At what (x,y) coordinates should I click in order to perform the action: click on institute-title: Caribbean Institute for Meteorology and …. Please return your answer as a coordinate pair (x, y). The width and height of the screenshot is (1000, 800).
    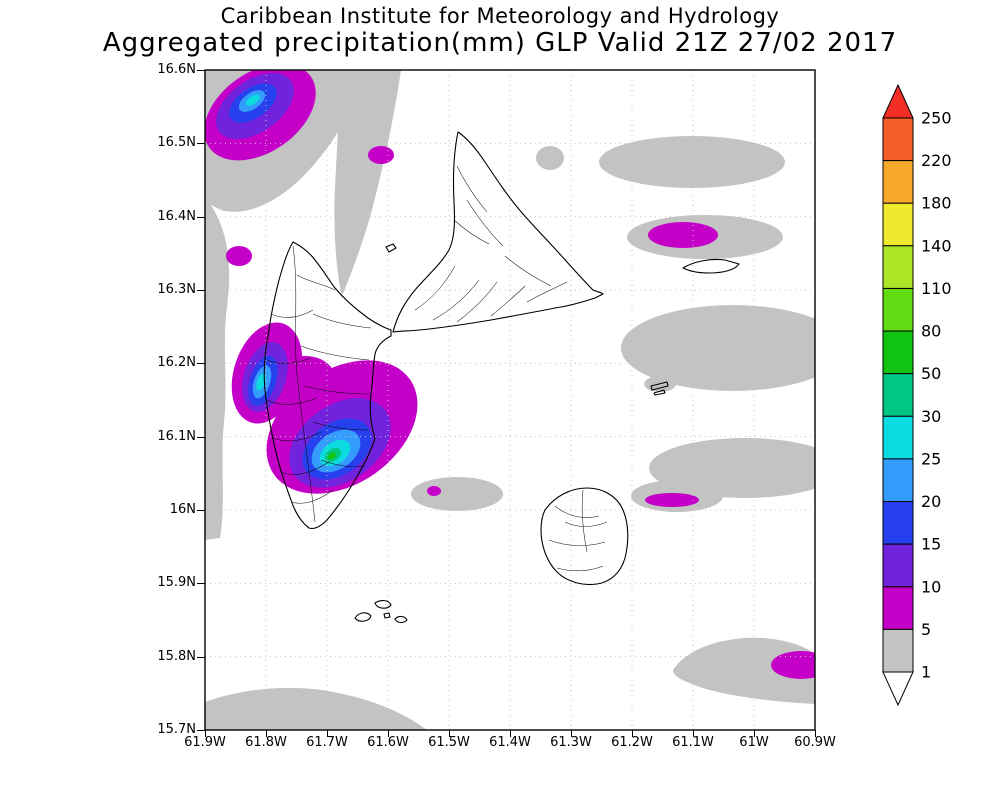
    Looking at the image, I should click on (500, 16).